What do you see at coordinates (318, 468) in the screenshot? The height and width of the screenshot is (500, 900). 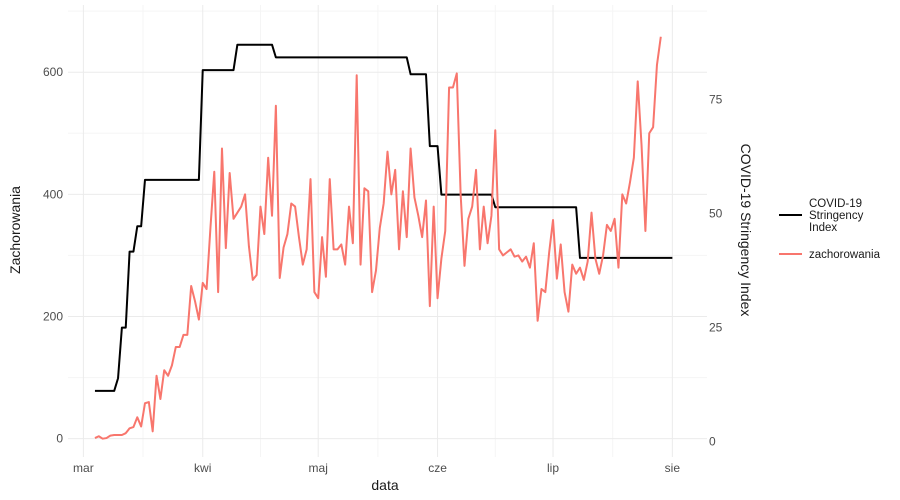 I see `x-tick-label: maj` at bounding box center [318, 468].